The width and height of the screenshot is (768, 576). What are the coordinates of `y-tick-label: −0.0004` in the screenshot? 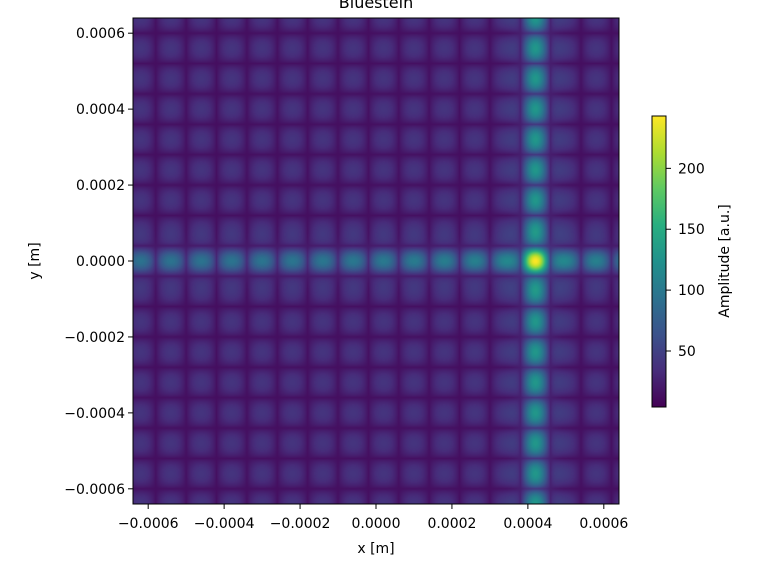 It's located at (94, 414).